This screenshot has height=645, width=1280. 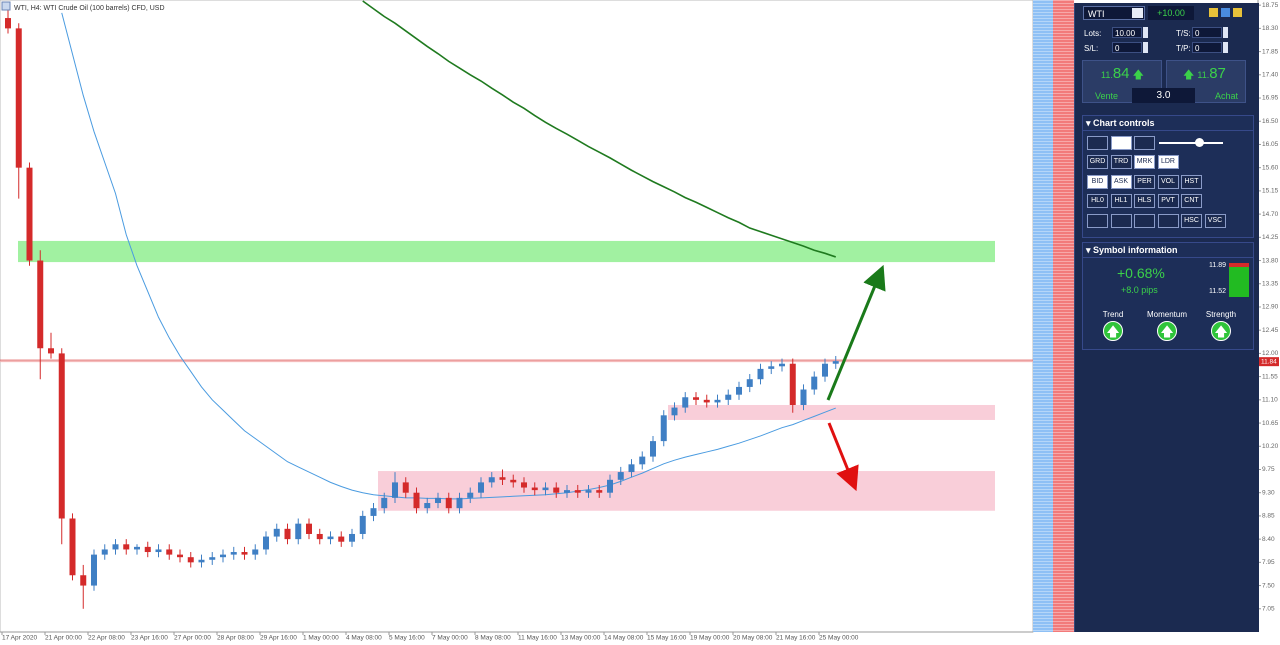 I want to click on toggle-button: HSC, so click(x=1191, y=221).